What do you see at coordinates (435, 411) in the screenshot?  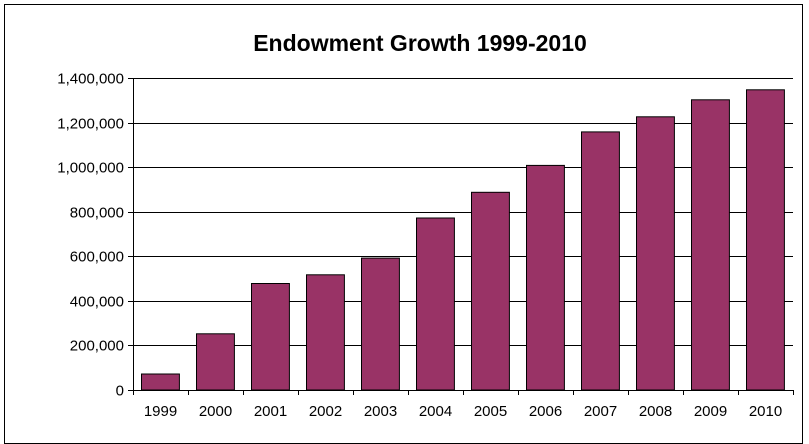 I see `x-tick-label: 2004` at bounding box center [435, 411].